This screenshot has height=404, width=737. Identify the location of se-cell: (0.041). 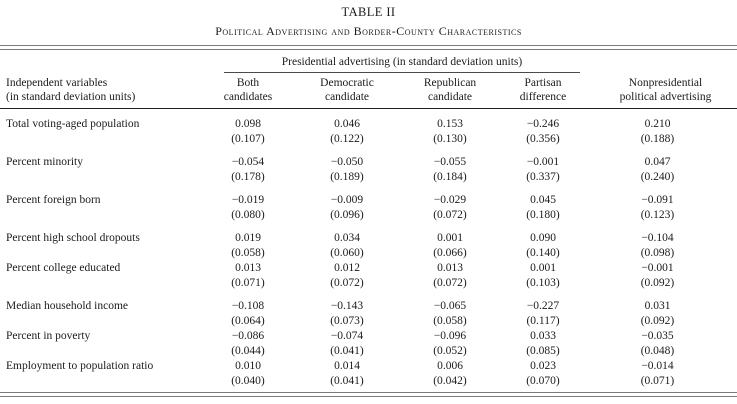
(347, 351).